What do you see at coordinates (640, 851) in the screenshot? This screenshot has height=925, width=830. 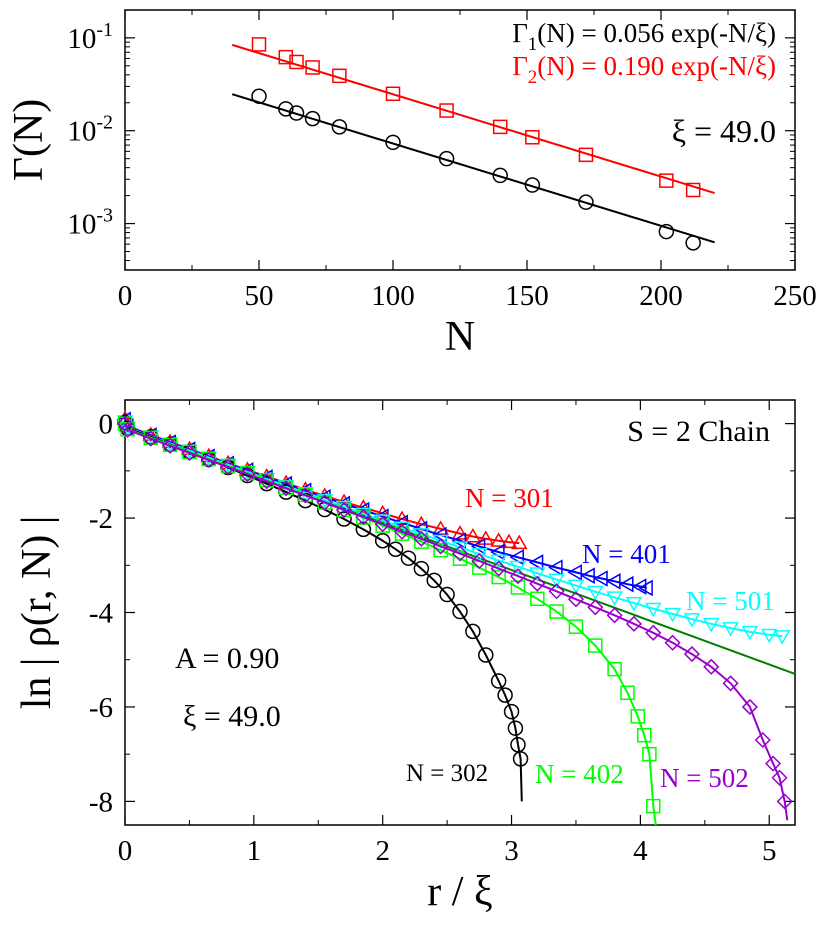 I see `x-tick-label: 4` at bounding box center [640, 851].